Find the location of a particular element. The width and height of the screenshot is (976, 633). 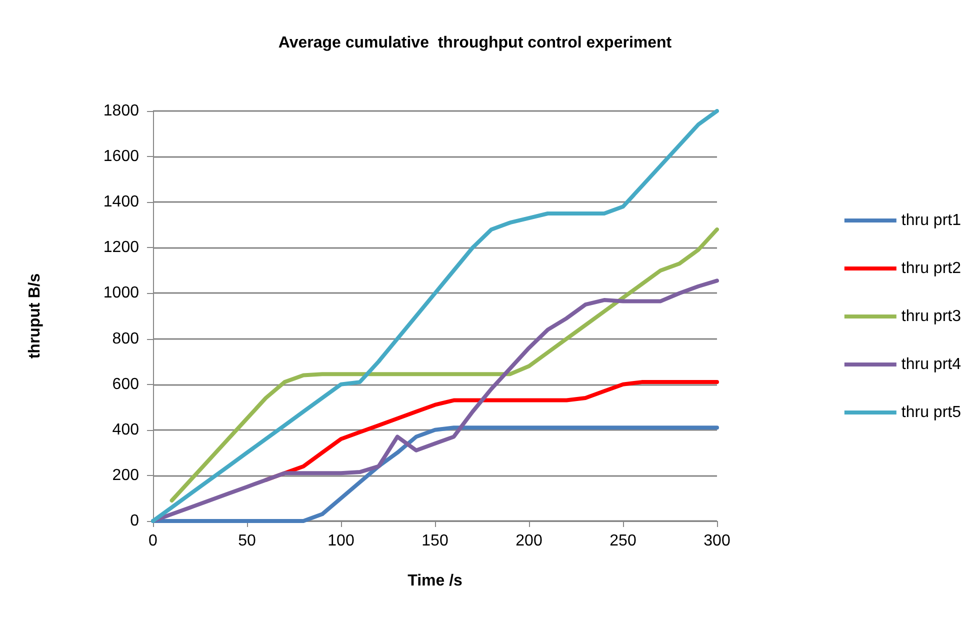

y-tick-label: 200 is located at coordinates (126, 475).